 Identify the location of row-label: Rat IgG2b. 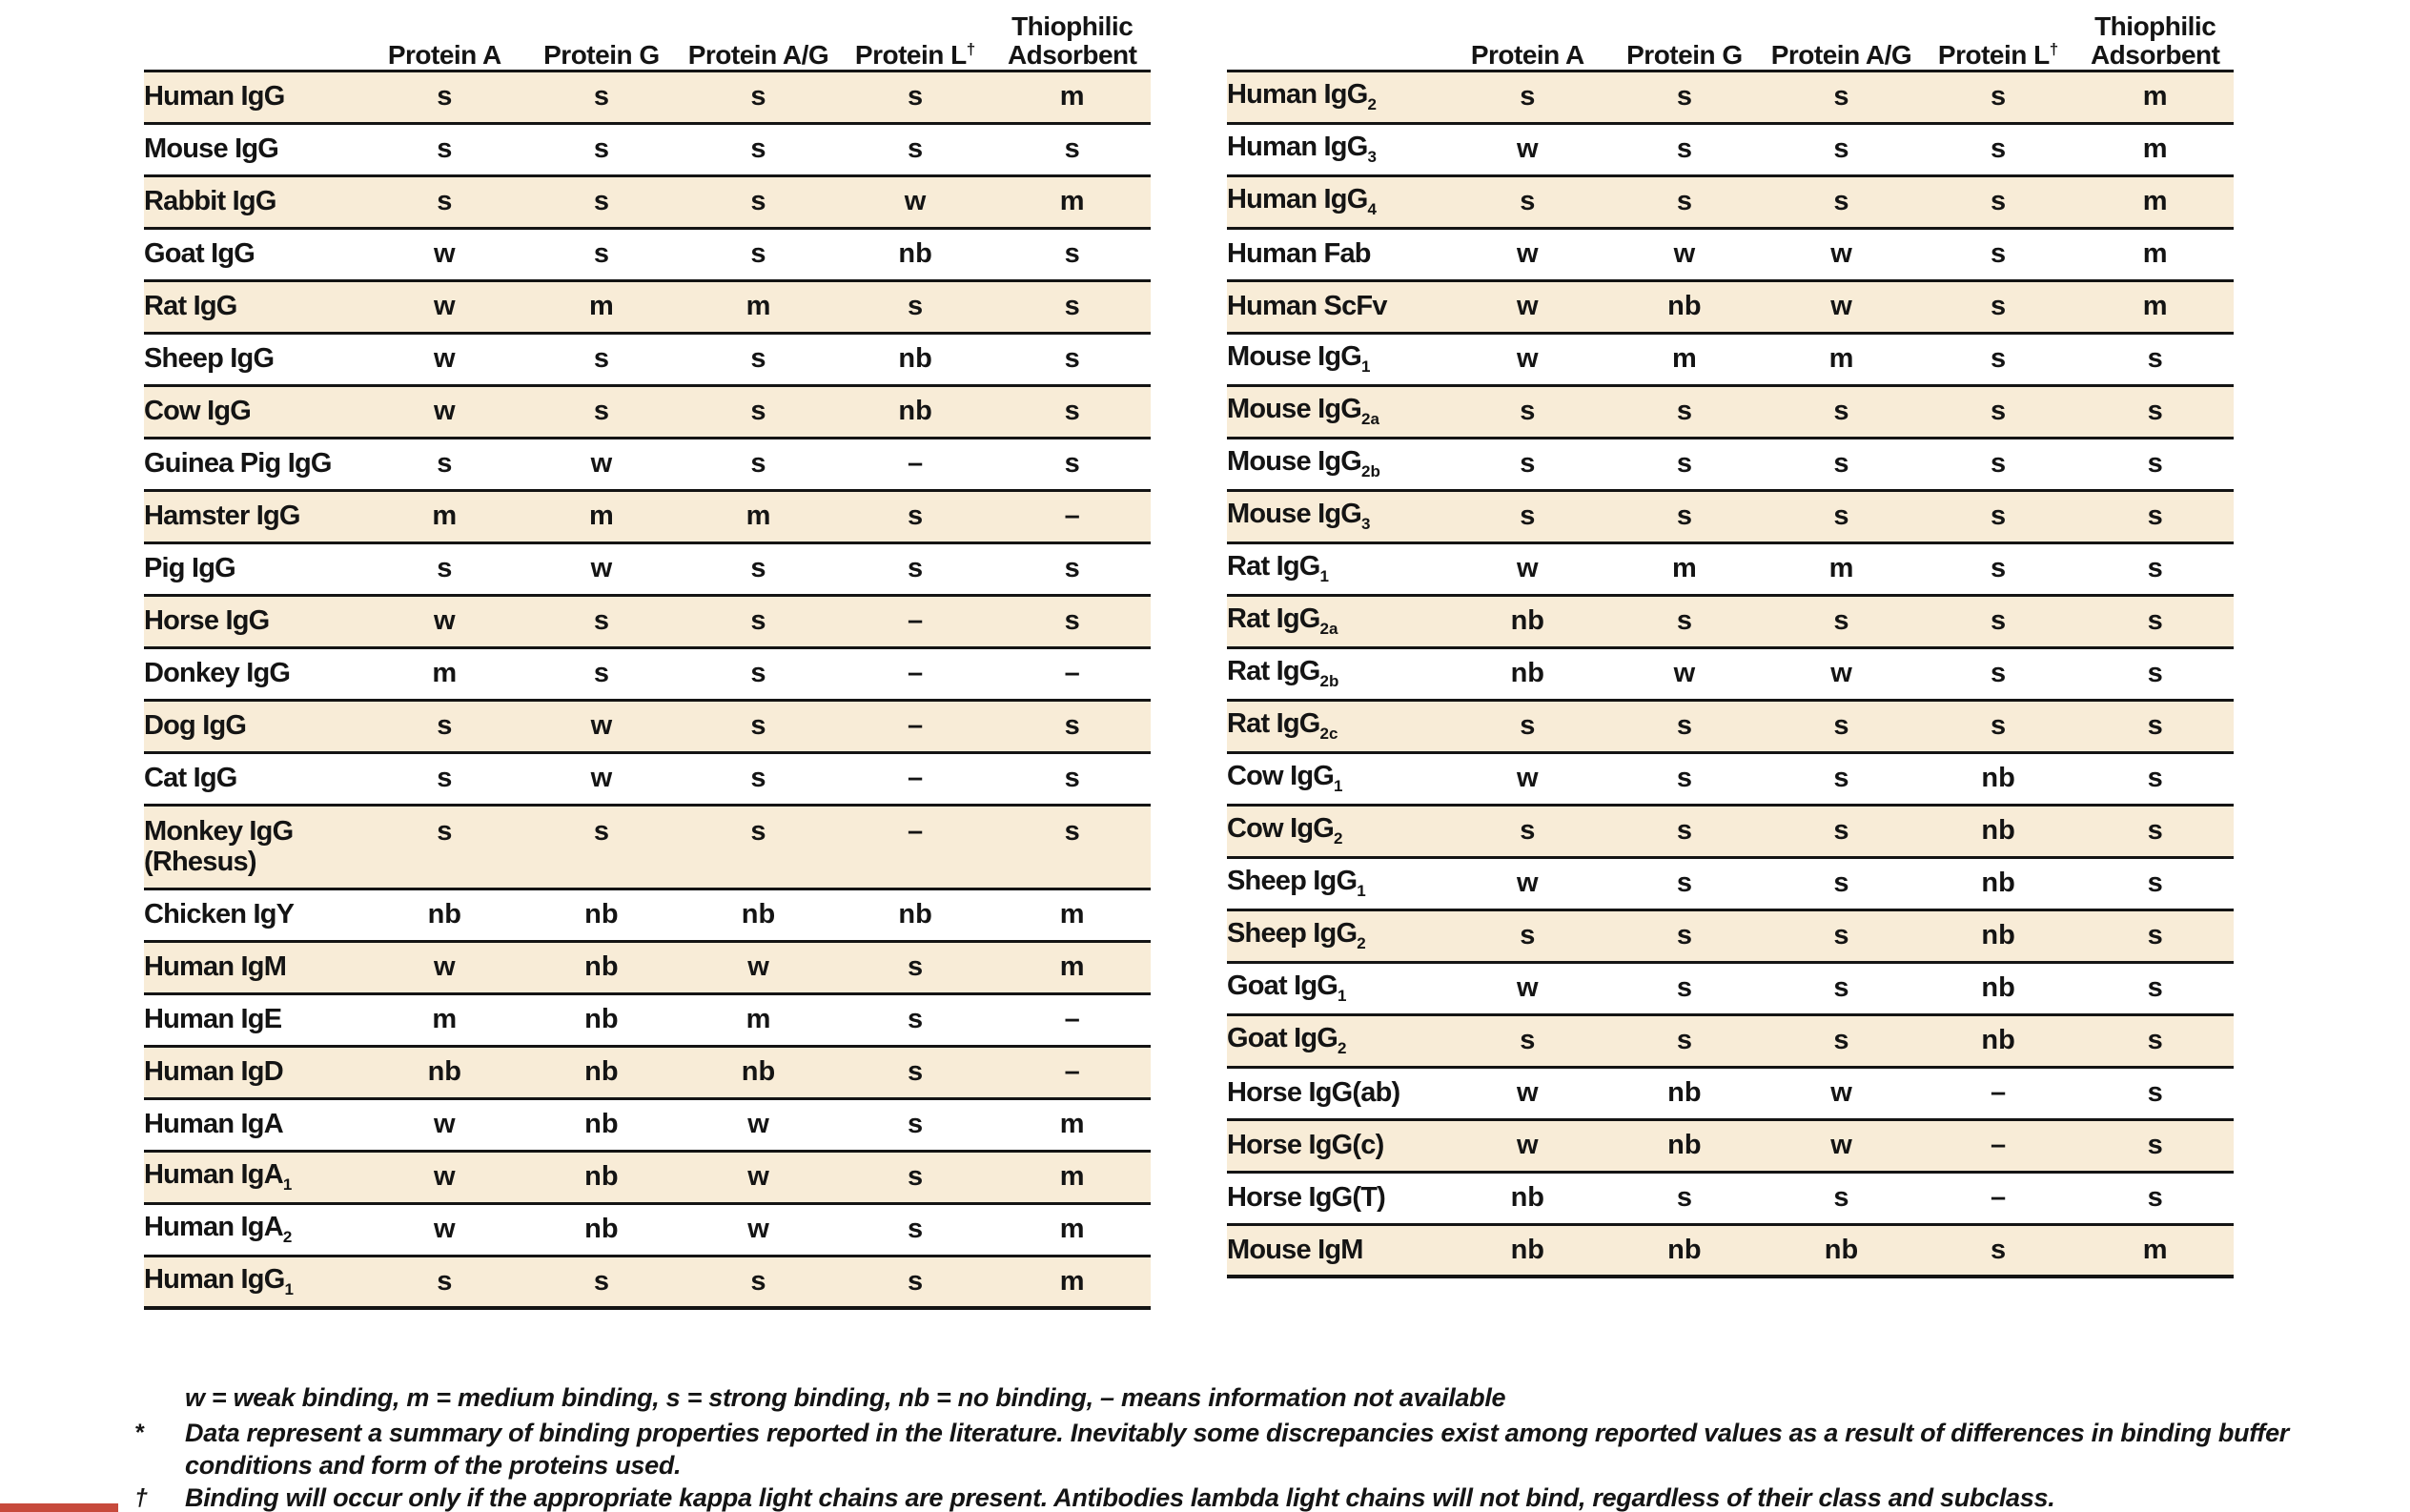
(1283, 673).